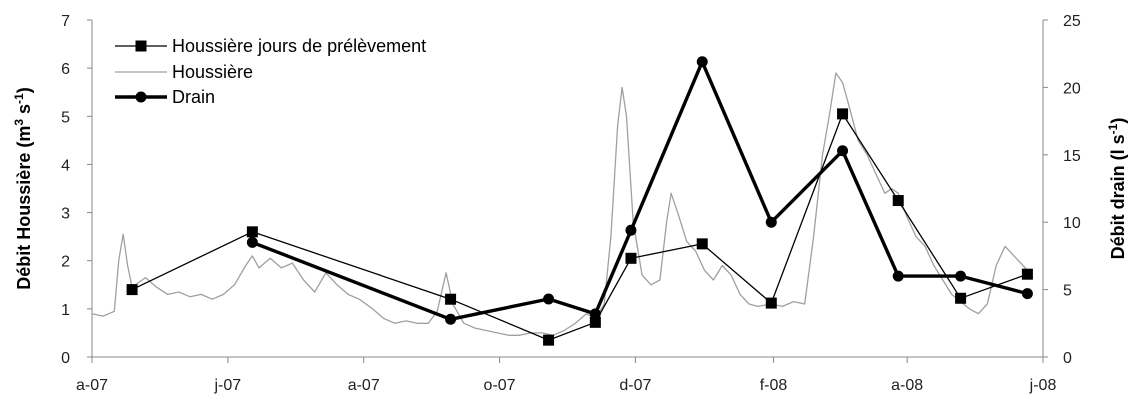 The height and width of the screenshot is (412, 1141). What do you see at coordinates (228, 385) in the screenshot?
I see `x-tick-label: j-07` at bounding box center [228, 385].